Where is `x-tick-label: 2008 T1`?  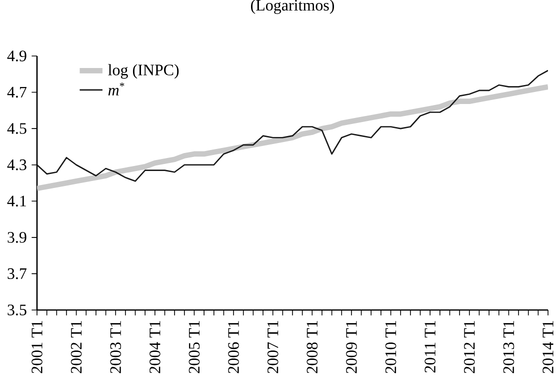 x-tick-label: 2008 T1 is located at coordinates (312, 347).